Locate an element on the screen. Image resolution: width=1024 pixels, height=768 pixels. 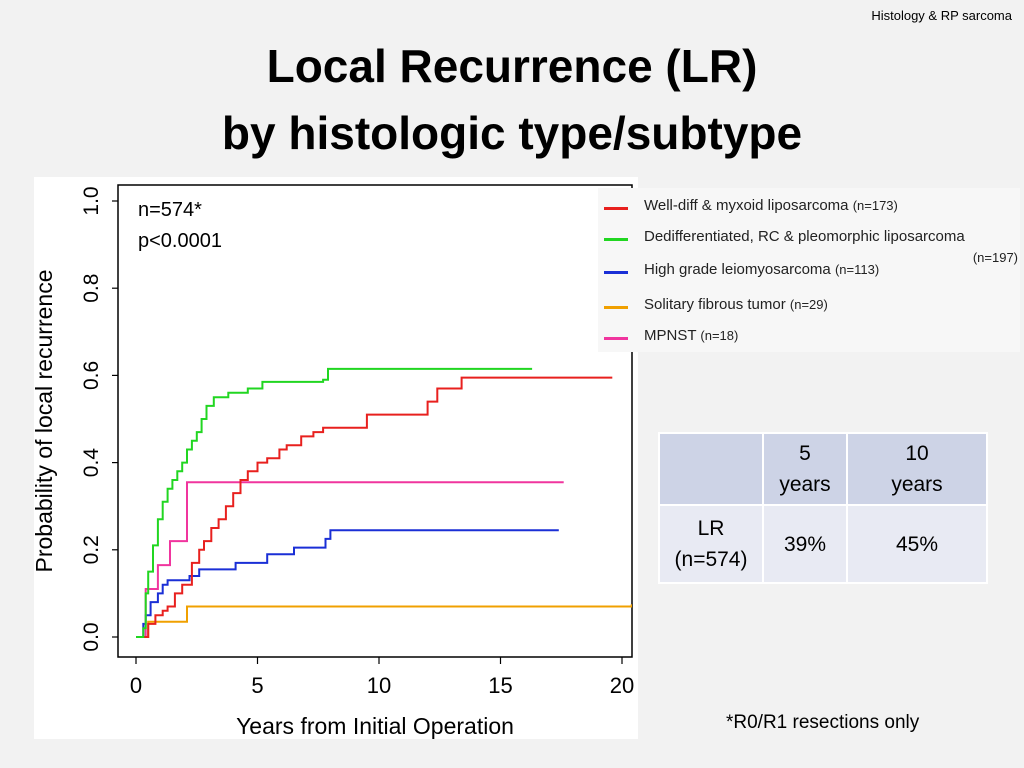
table-cell-5-years: 39% is located at coordinates (805, 544).